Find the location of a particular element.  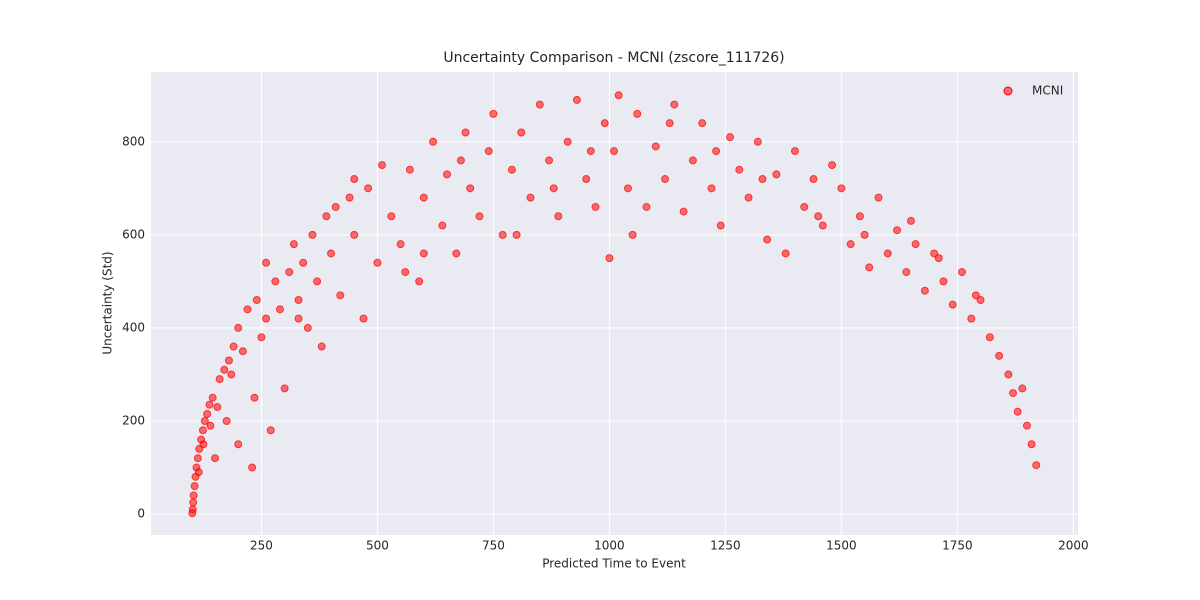

legend-label: MCNI is located at coordinates (1047, 91).